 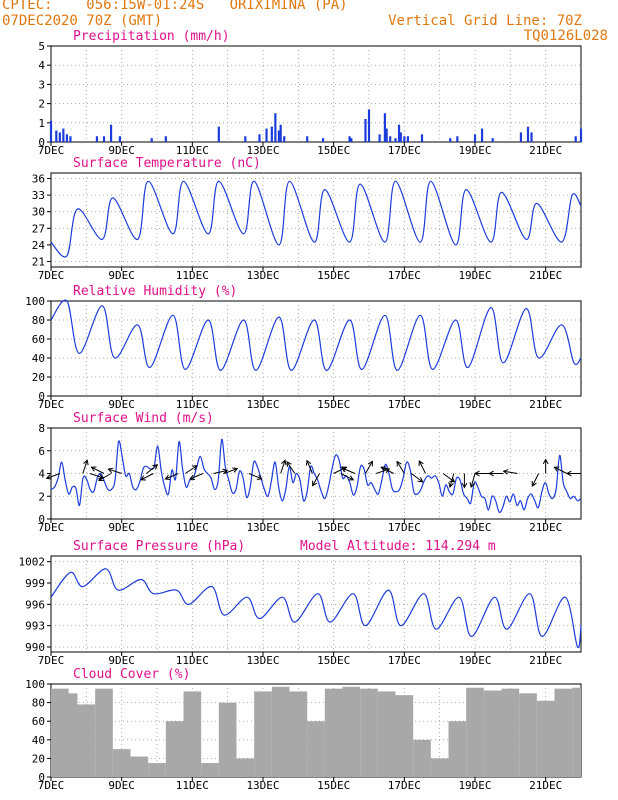 What do you see at coordinates (35, 684) in the screenshot?
I see `y-tick-label: 100` at bounding box center [35, 684].